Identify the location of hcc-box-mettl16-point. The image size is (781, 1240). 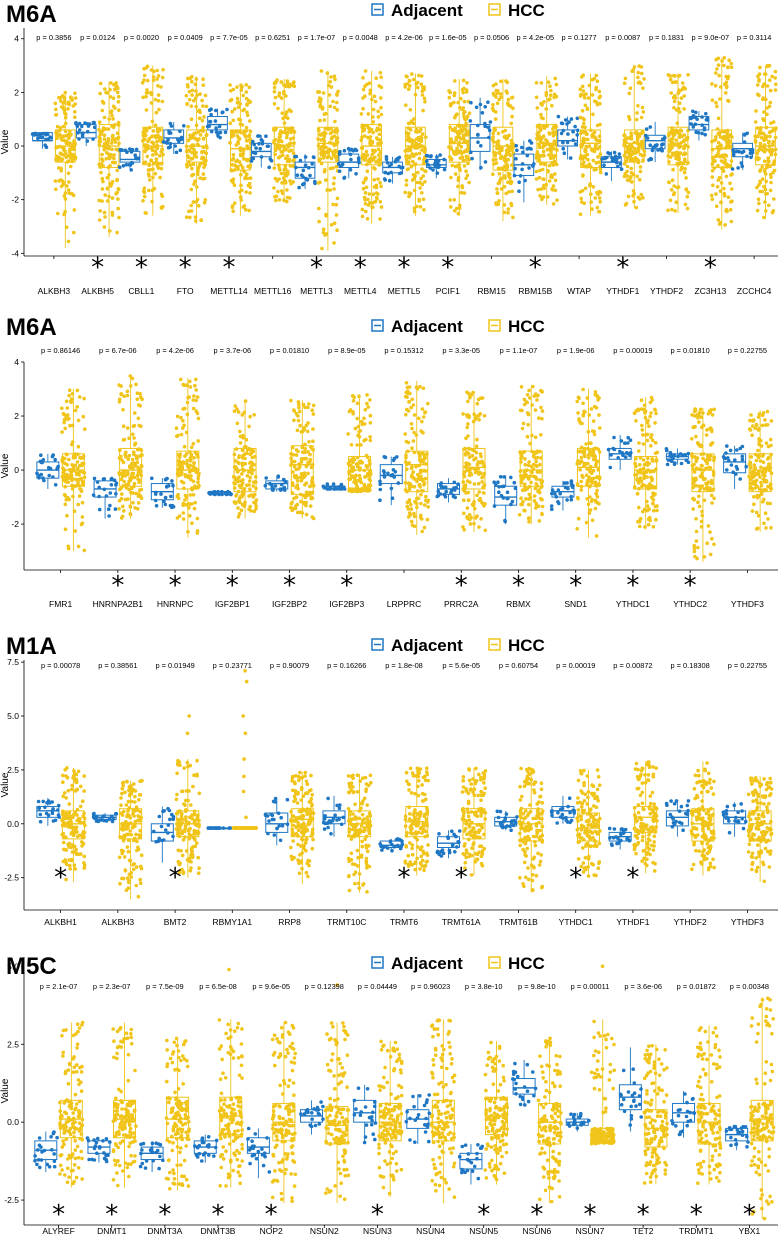
(279, 200).